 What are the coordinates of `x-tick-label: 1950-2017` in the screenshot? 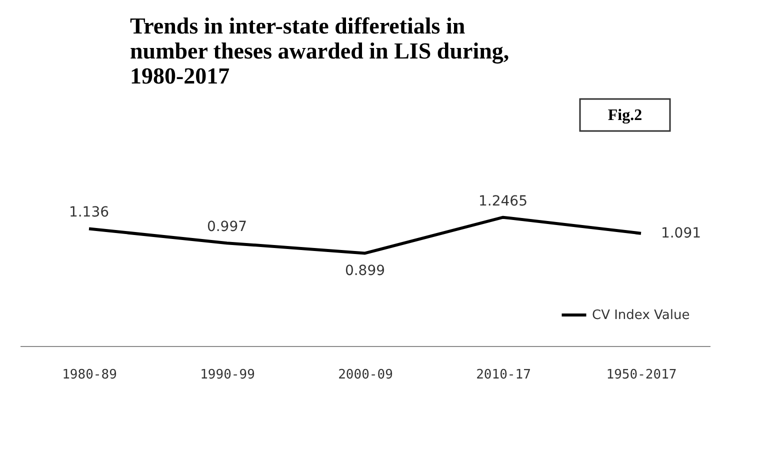 It's located at (641, 375).